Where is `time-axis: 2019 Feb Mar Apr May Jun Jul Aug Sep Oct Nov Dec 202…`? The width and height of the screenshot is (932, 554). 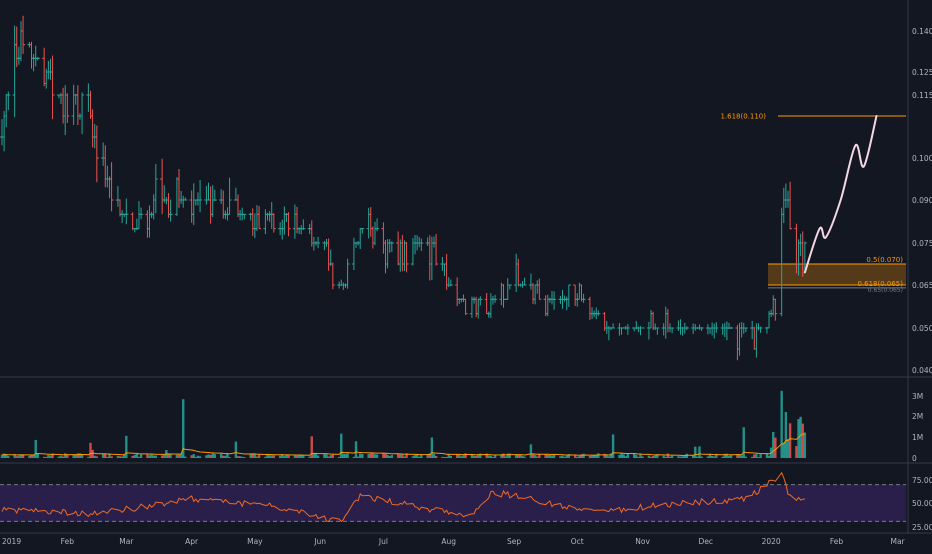
time-axis: 2019 Feb Mar Apr May Jun Jul Aug Sep Oct Nov Dec 202… is located at coordinates (454, 541).